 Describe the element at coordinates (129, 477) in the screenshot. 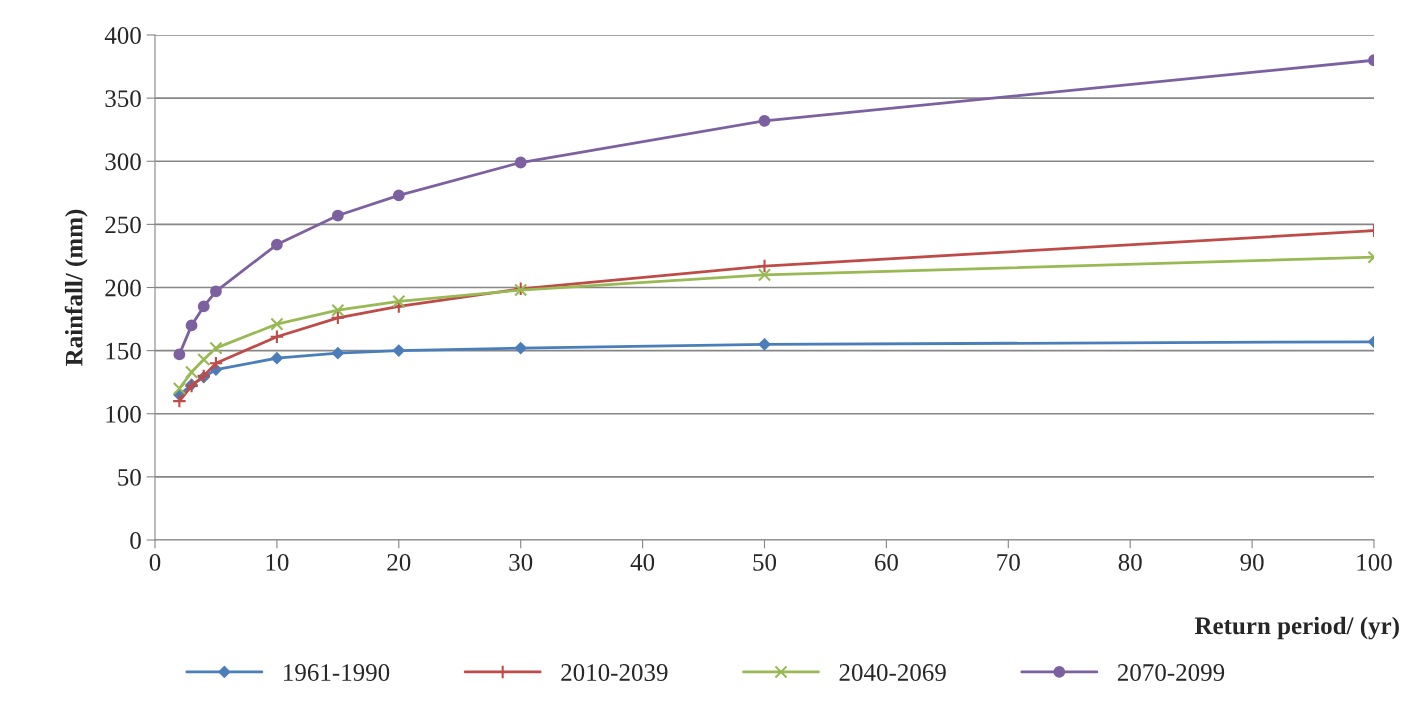

I see `y-tick-label: 50` at that location.